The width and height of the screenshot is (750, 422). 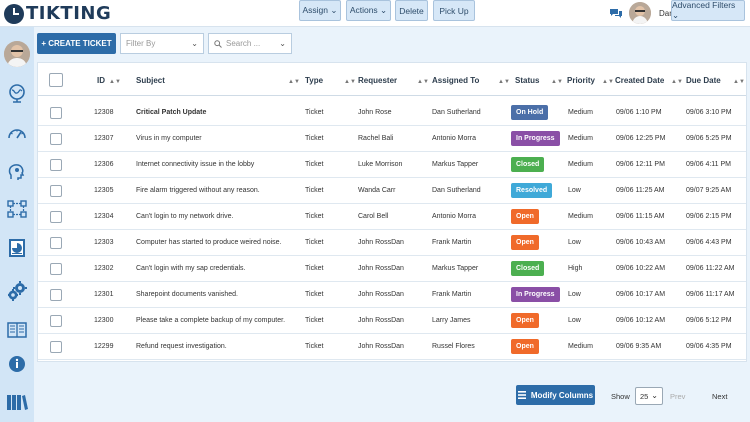 What do you see at coordinates (709, 320) in the screenshot?
I see `cell-due-date: 09/06 5:12 PM` at bounding box center [709, 320].